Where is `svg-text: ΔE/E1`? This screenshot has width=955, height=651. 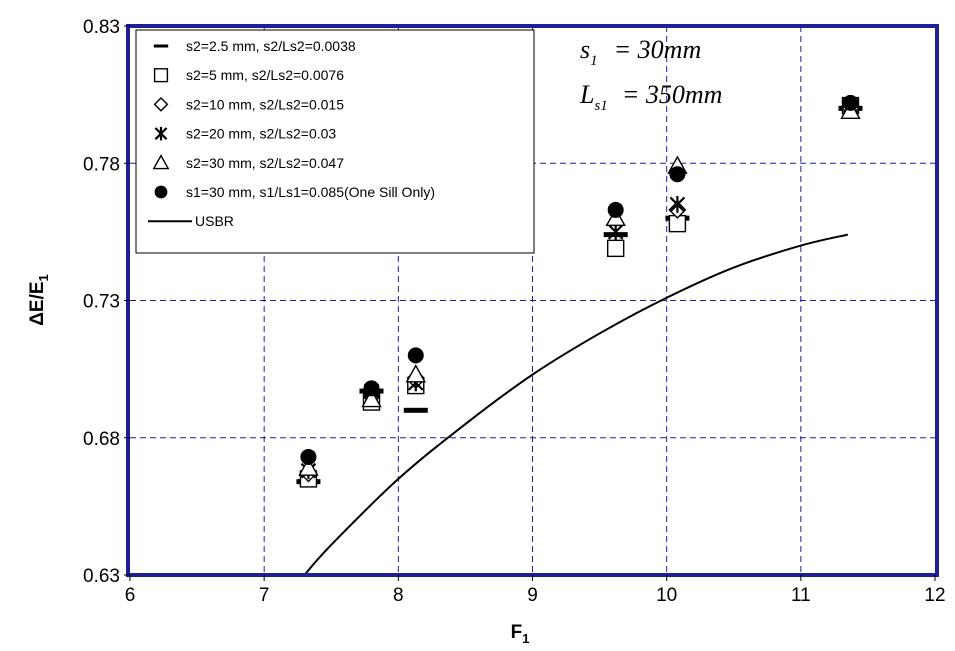
svg-text: ΔE/E1 is located at coordinates (39, 300).